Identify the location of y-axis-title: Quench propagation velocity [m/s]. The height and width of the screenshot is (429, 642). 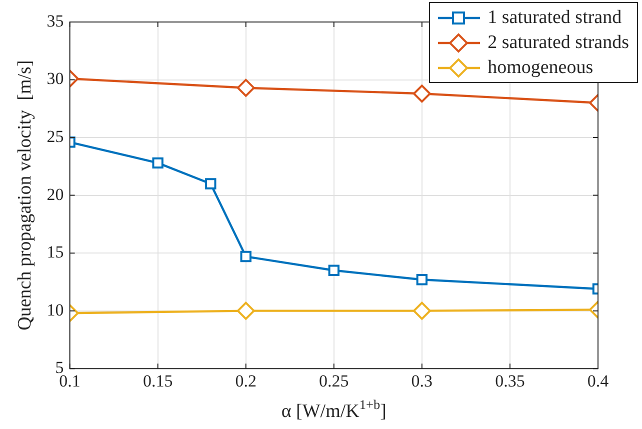
(25, 195).